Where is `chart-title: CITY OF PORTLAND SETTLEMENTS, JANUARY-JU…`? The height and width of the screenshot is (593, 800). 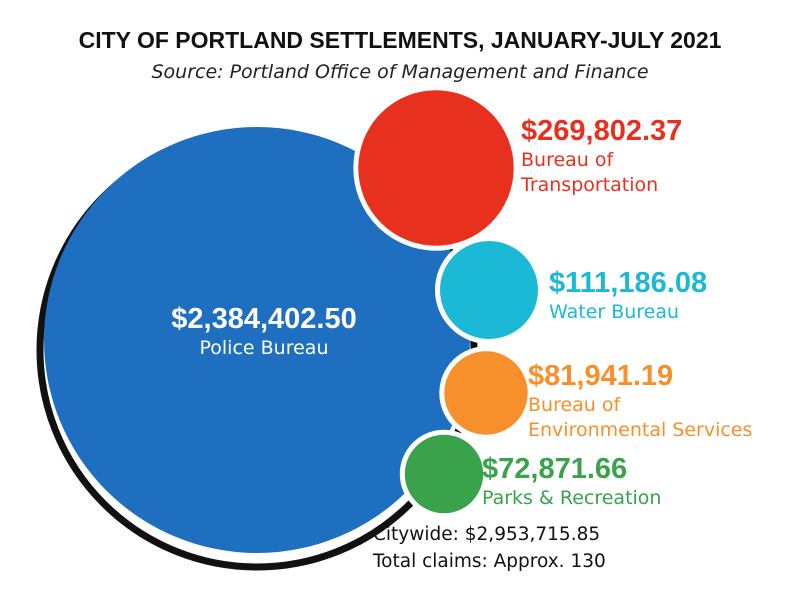 chart-title: CITY OF PORTLAND SETTLEMENTS, JANUARY-JU… is located at coordinates (400, 40).